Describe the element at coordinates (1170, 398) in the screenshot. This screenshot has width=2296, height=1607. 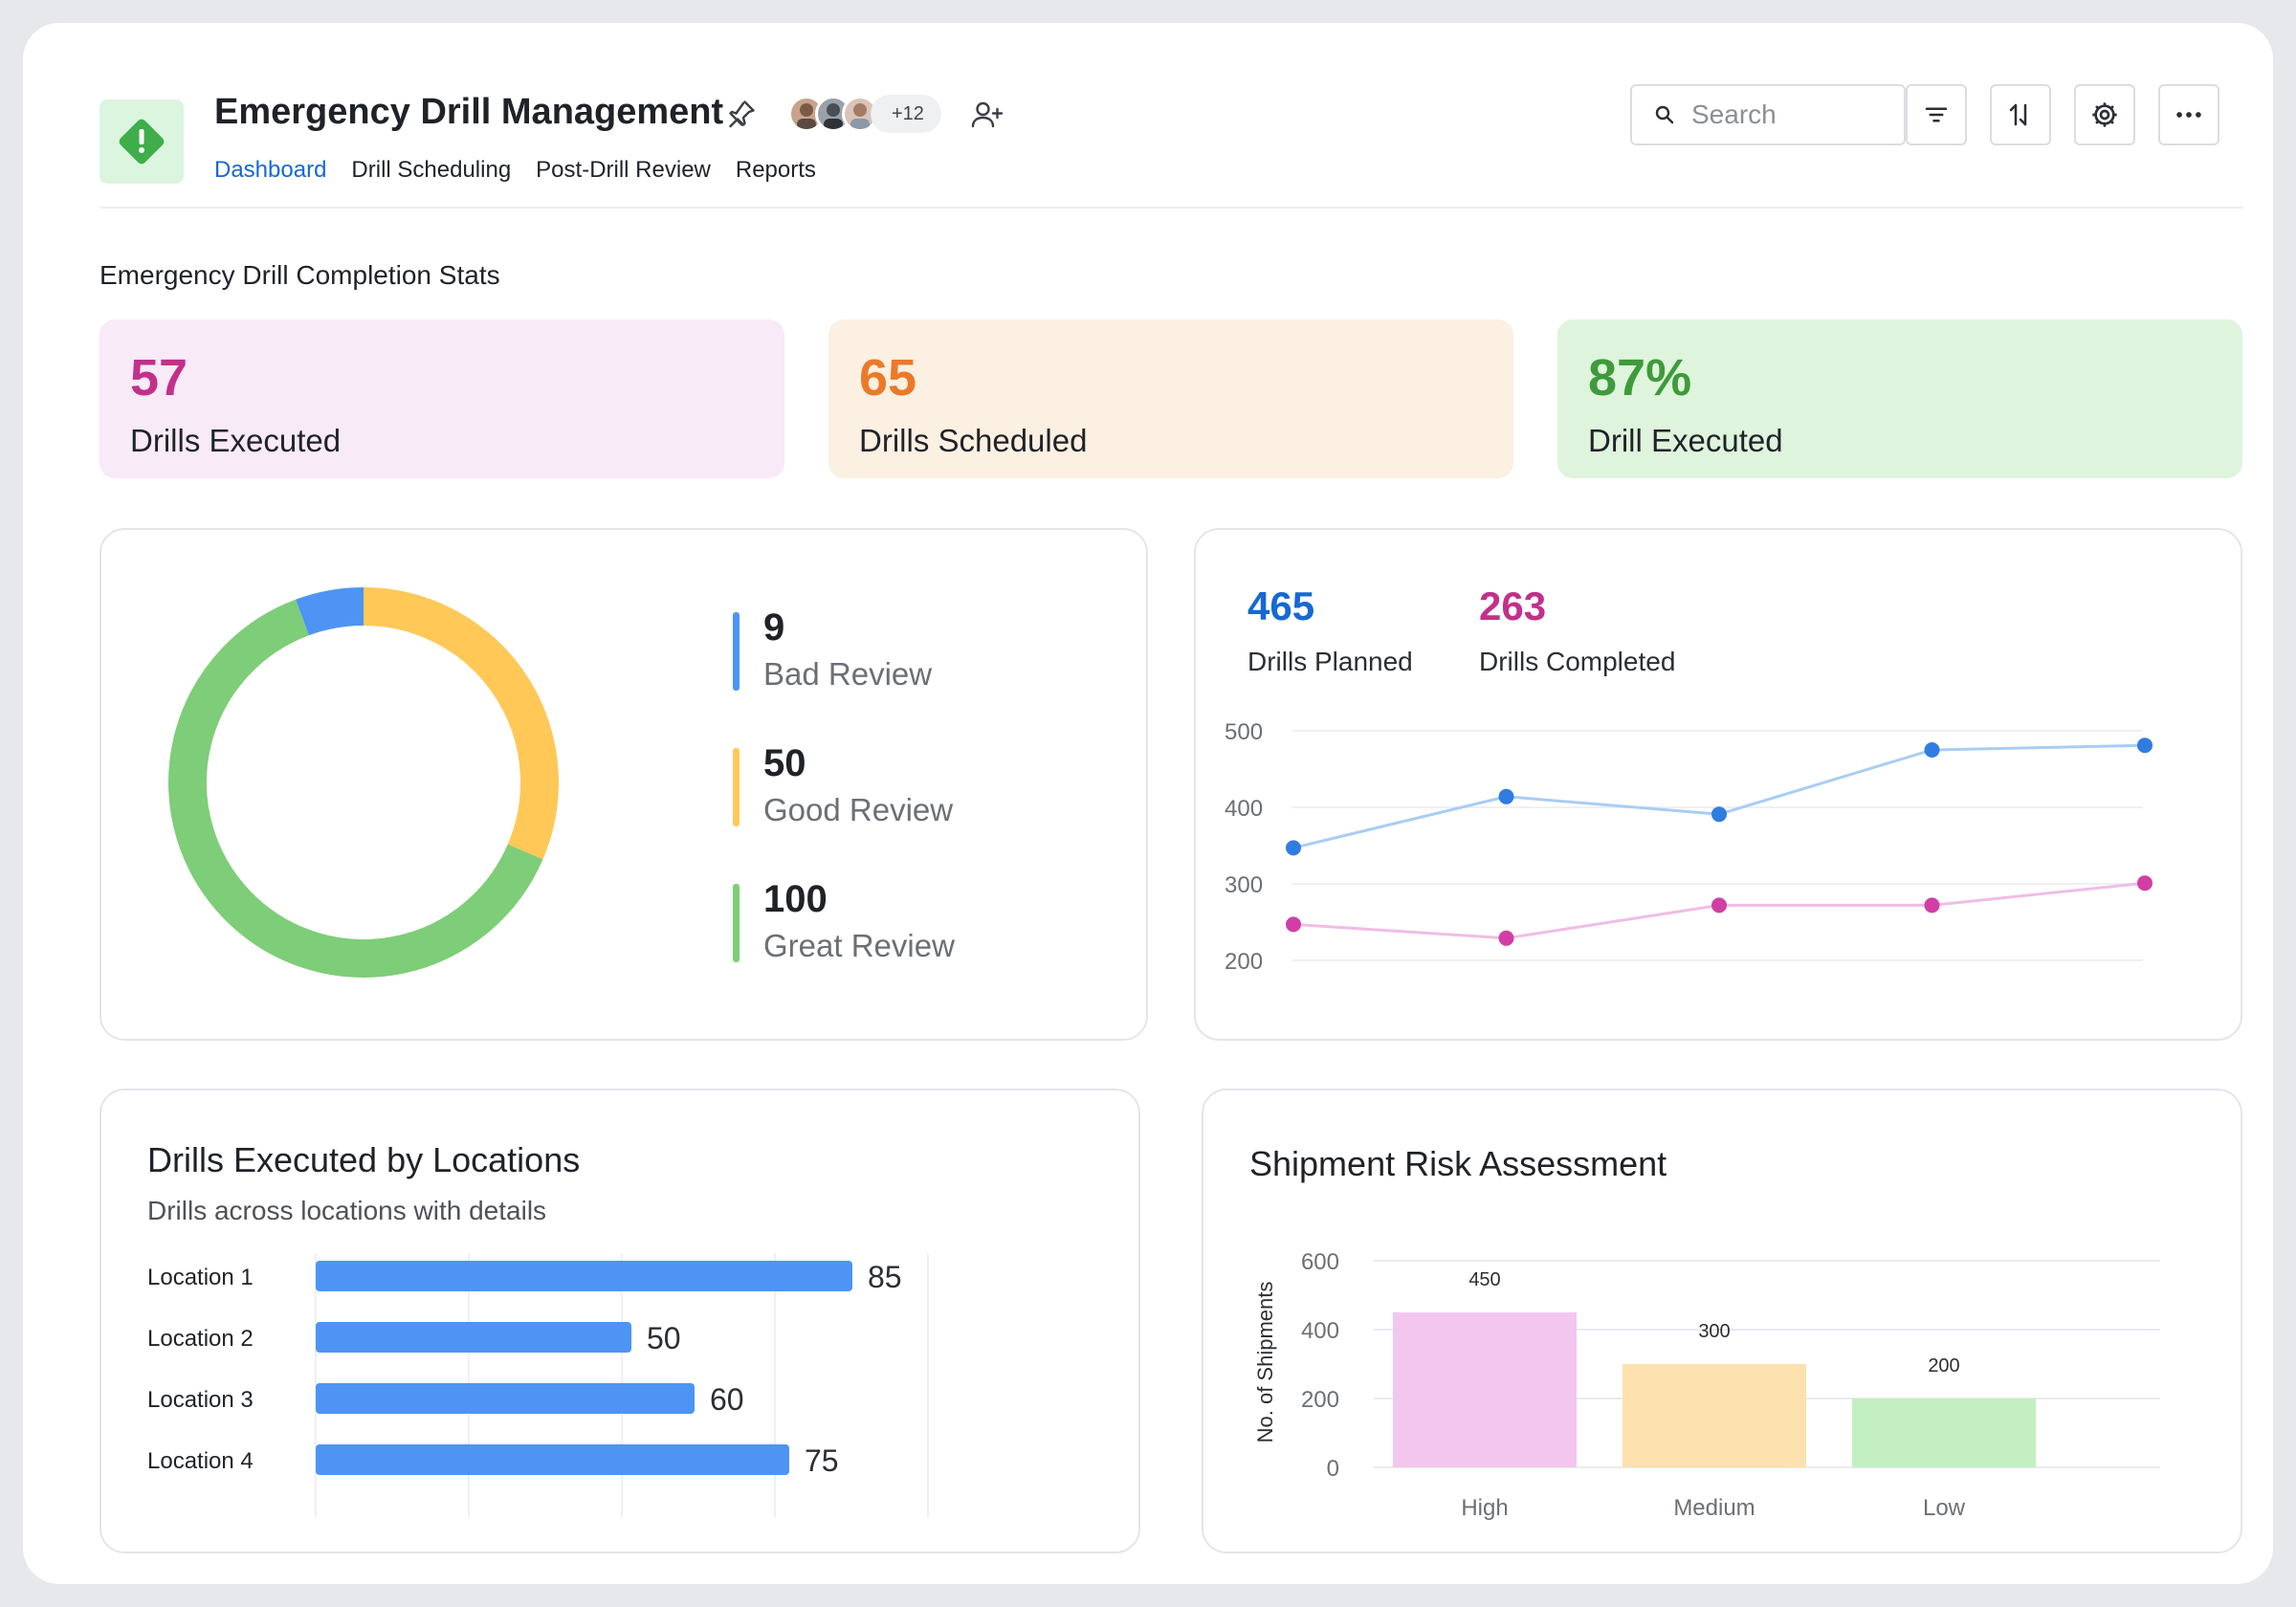
I see `stat-card-drills-scheduled: 65 Drills Scheduled` at that location.